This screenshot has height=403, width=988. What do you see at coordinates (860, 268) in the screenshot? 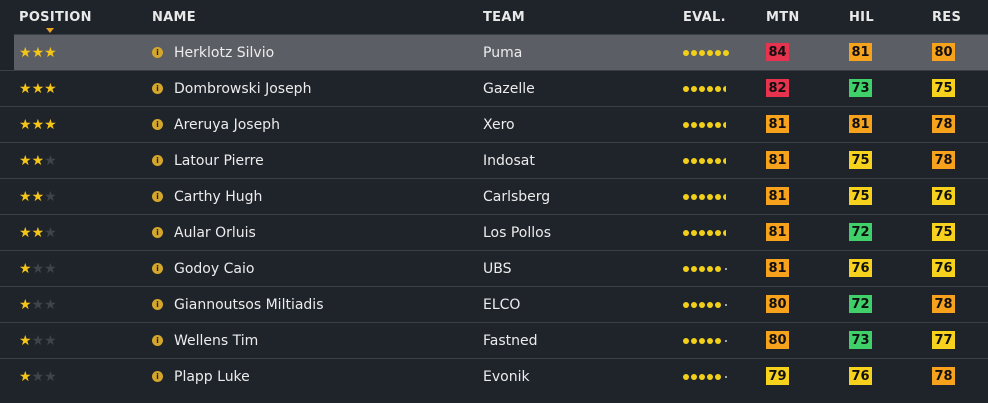
I see `hil-stat-badge: 76` at bounding box center [860, 268].